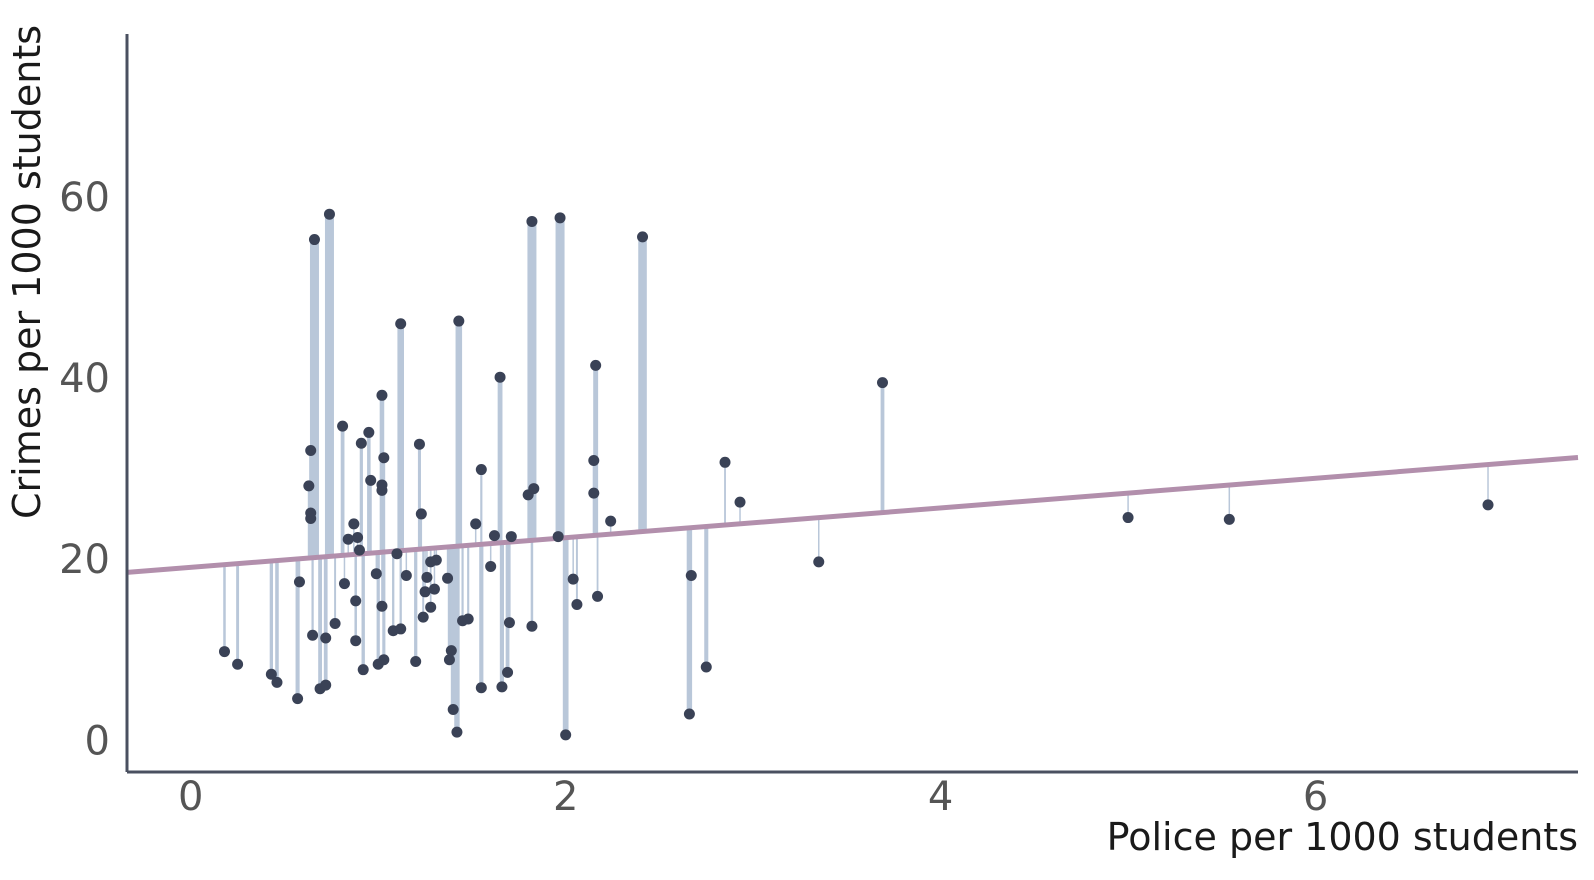  I want to click on regression-line, so click(852, 514).